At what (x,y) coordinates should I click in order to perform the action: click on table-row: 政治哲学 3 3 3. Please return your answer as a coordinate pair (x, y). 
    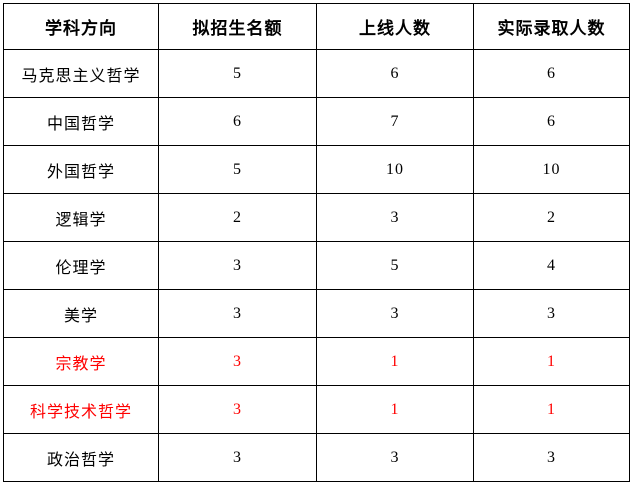
    Looking at the image, I should click on (316, 457).